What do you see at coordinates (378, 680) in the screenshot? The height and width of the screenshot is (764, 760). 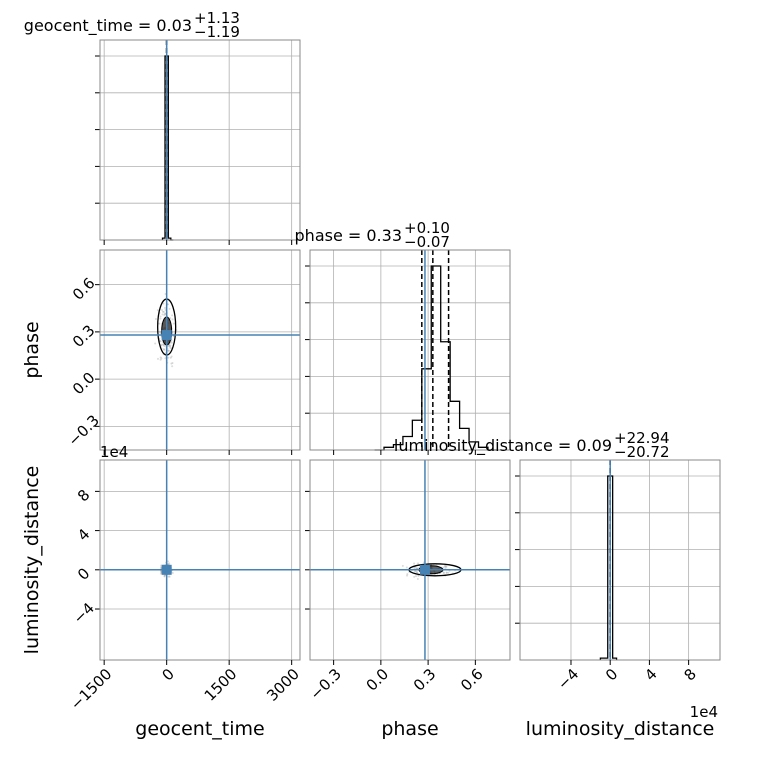 I see `x-tick-label: 0.0` at bounding box center [378, 680].